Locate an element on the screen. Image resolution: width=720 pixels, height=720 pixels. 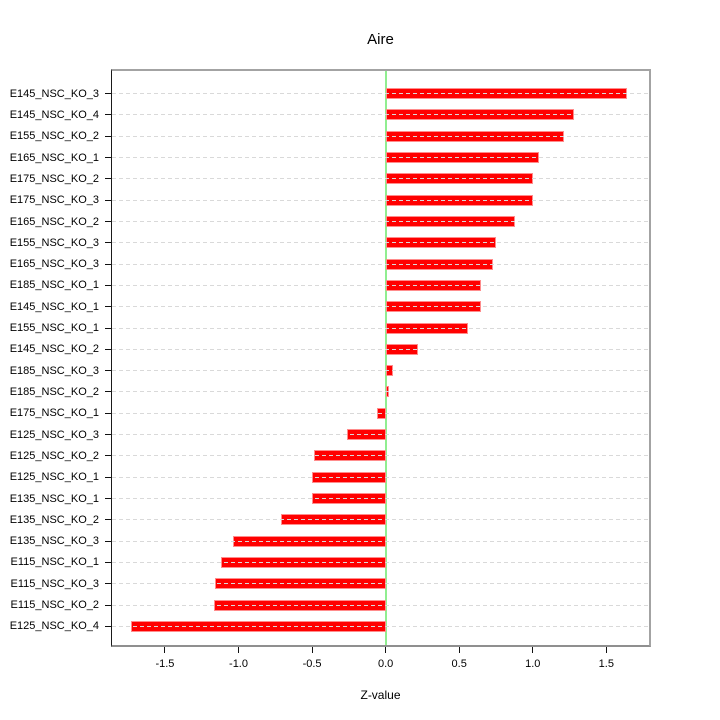
y-axis-label: E175_NSC_KO_2 is located at coordinates (54, 178).